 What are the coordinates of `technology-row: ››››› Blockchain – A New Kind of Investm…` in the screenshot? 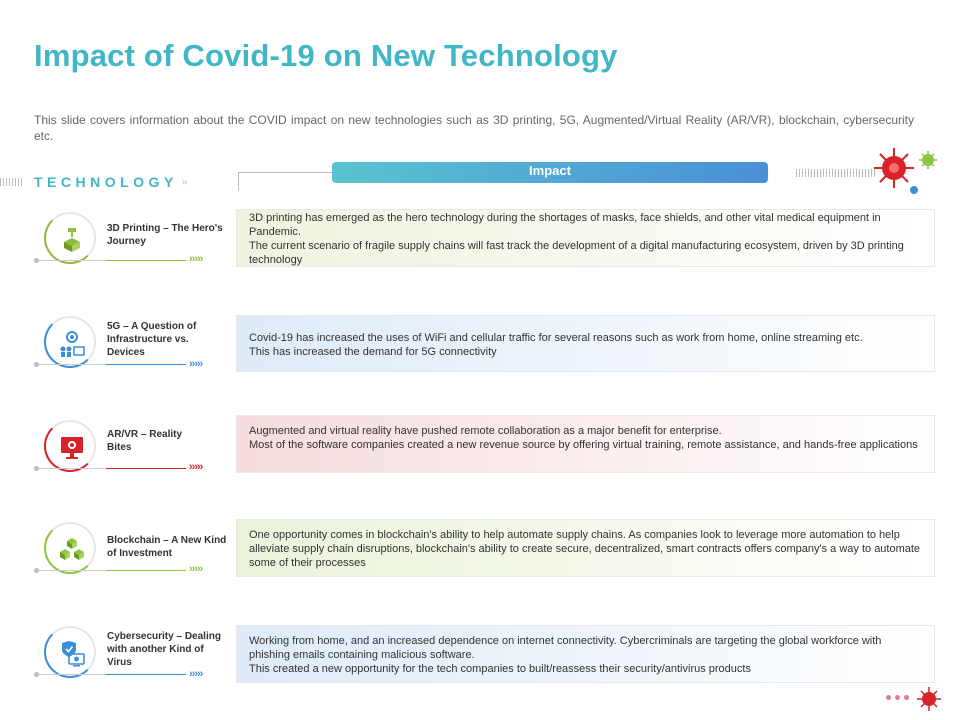 It's located at (480, 558).